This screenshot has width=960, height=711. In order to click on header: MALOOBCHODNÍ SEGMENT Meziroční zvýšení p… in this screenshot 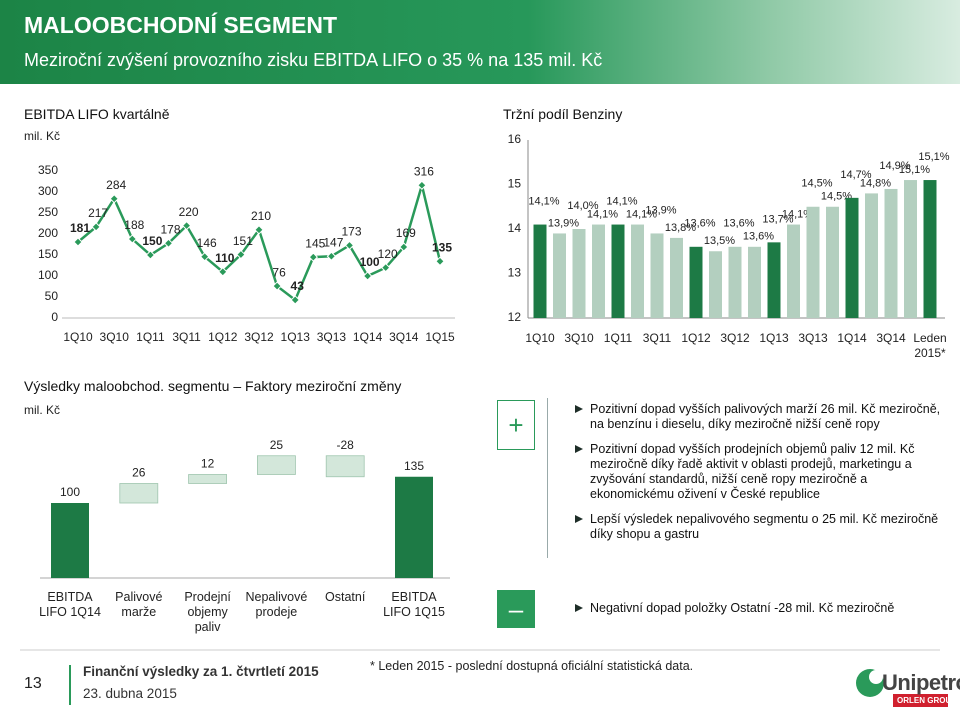, I will do `click(480, 42)`.